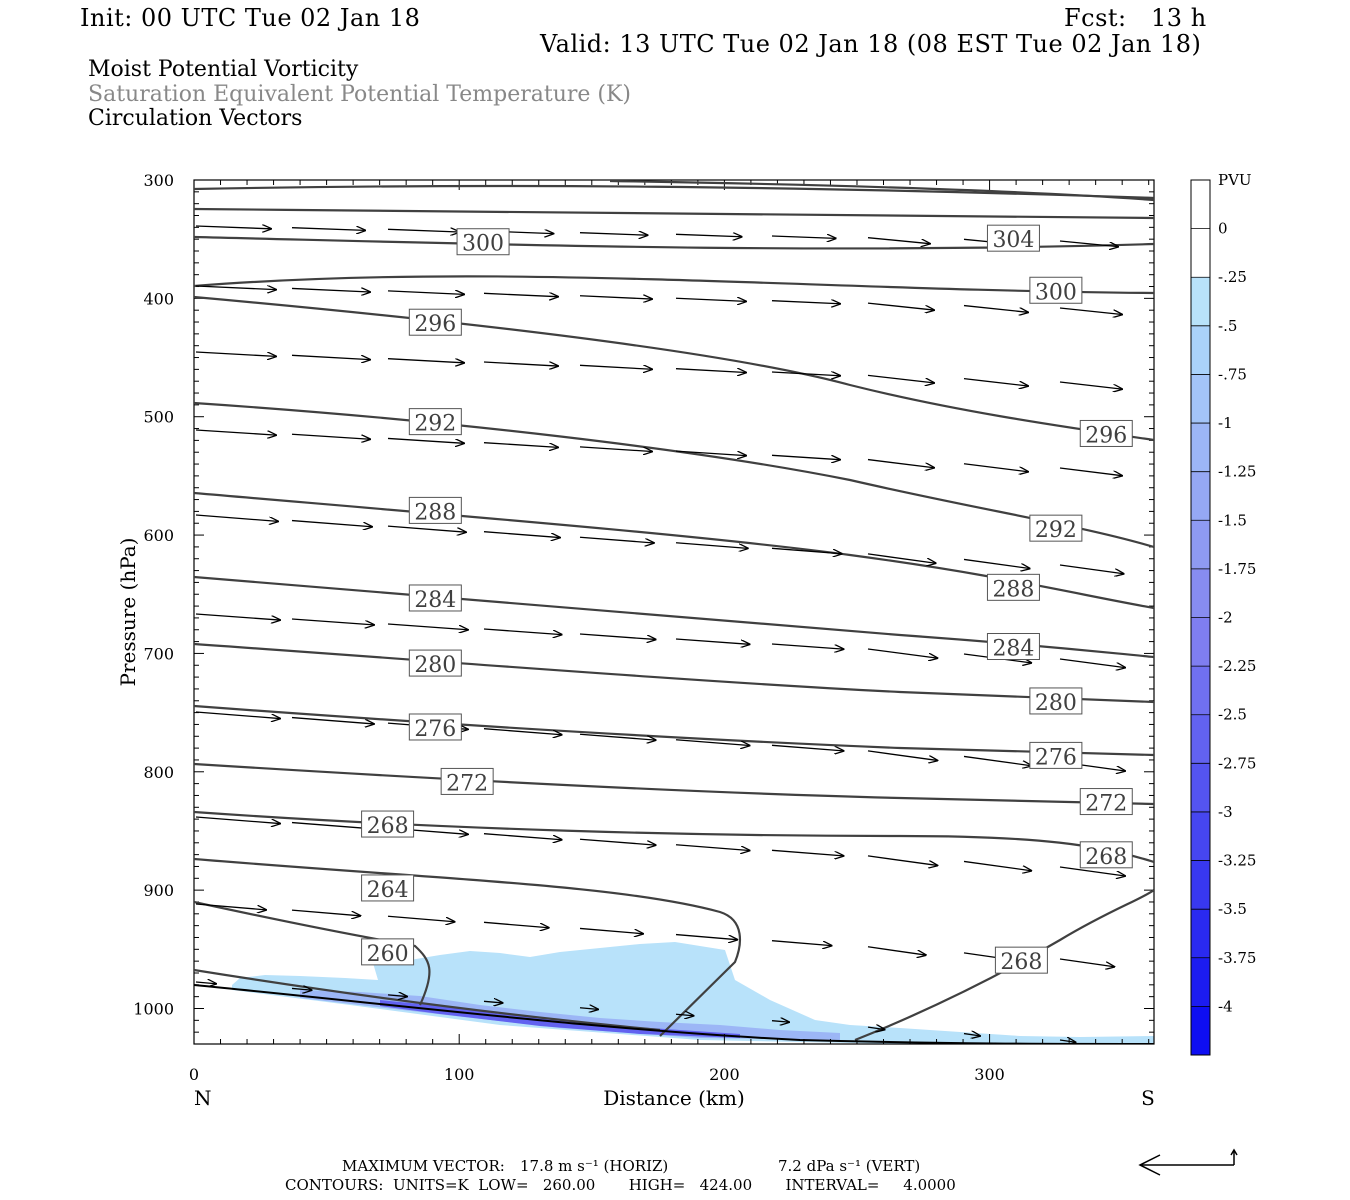 Image resolution: width=1350 pixels, height=1200 pixels. Describe the element at coordinates (158, 535) in the screenshot. I see `y-tick-label: 600` at that location.